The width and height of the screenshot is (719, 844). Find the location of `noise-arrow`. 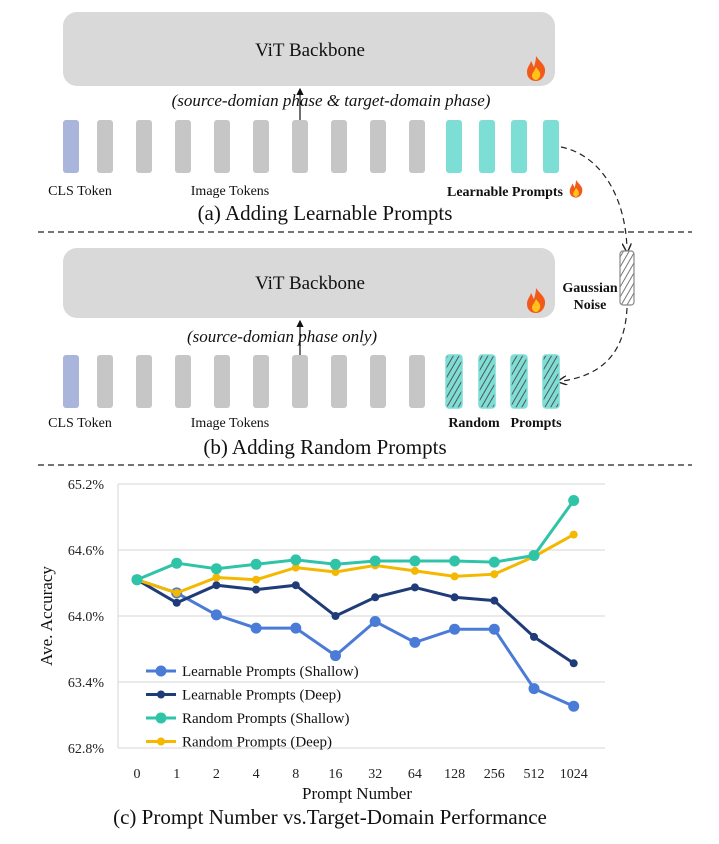

noise-arrow is located at coordinates (593, 197).